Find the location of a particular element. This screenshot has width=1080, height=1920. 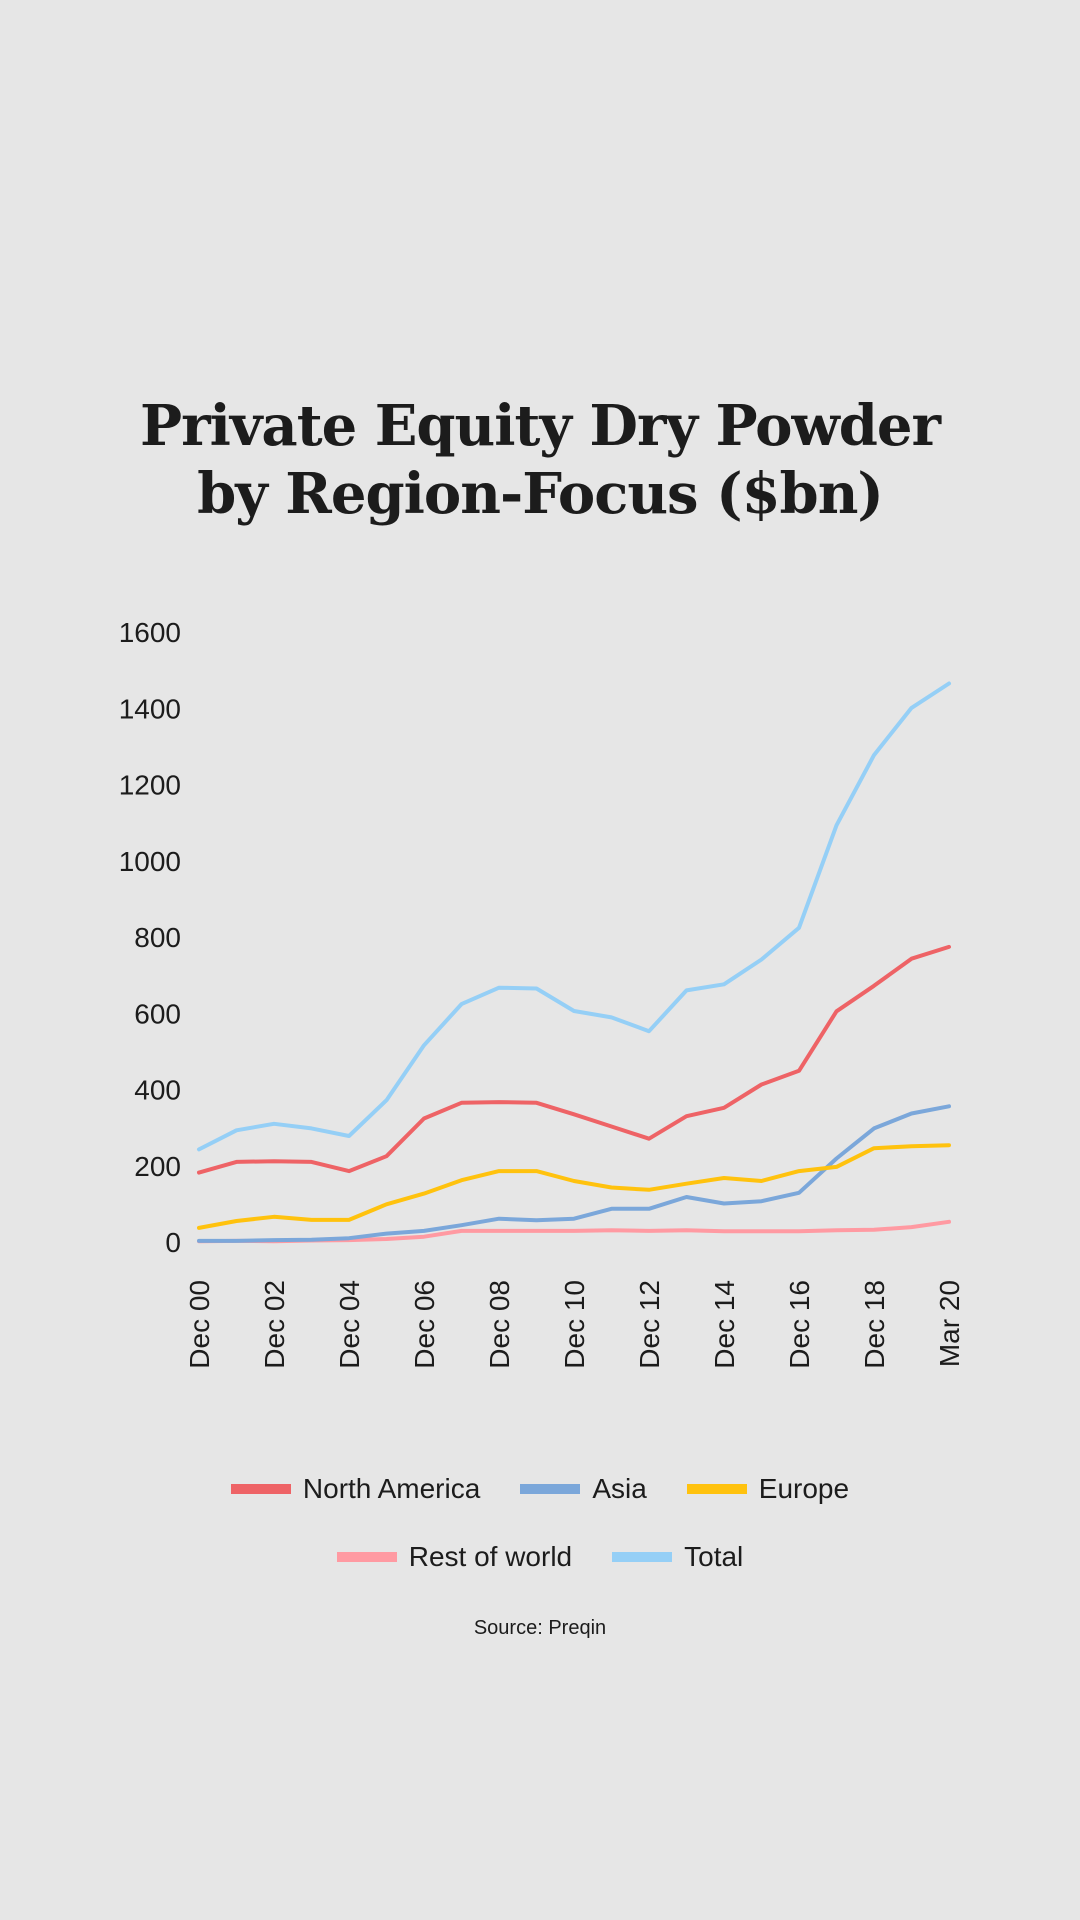

y-tick-label: 1600 is located at coordinates (150, 632).